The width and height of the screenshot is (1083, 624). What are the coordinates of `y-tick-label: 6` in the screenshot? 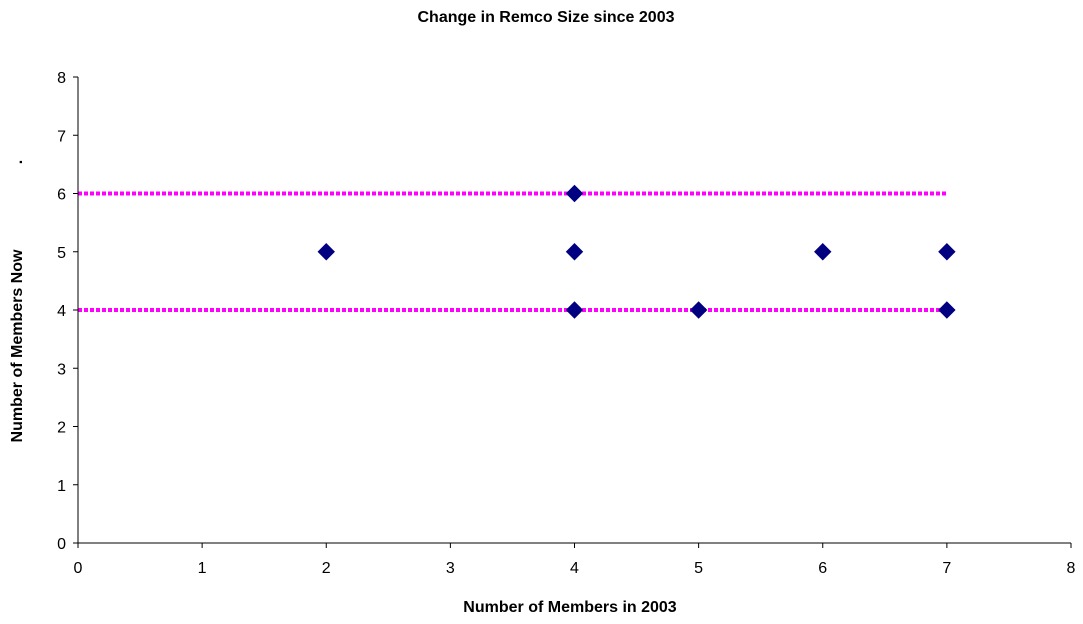 It's located at (61, 195).